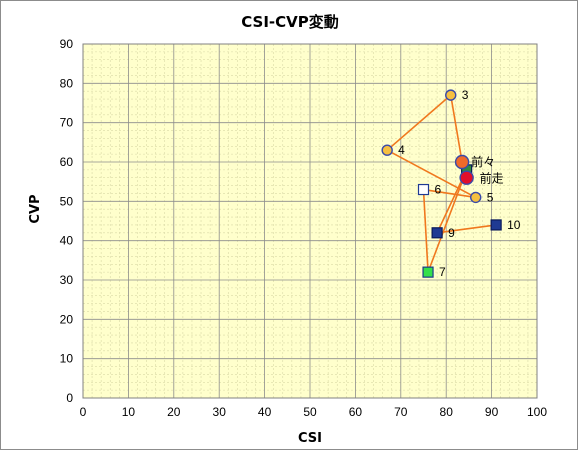 This screenshot has width=578, height=451. Describe the element at coordinates (67, 241) in the screenshot. I see `y-tick-label: 40` at that location.